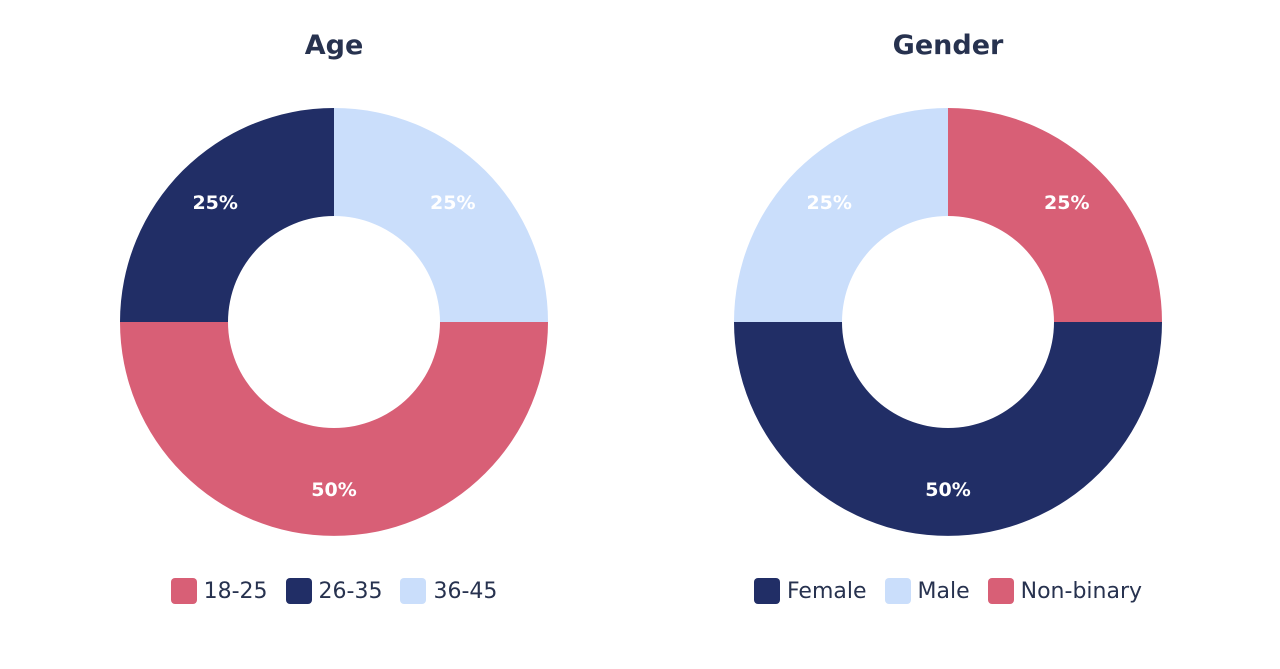 The image size is (1280, 669). I want to click on age-legend-item: 36-45, so click(448, 591).